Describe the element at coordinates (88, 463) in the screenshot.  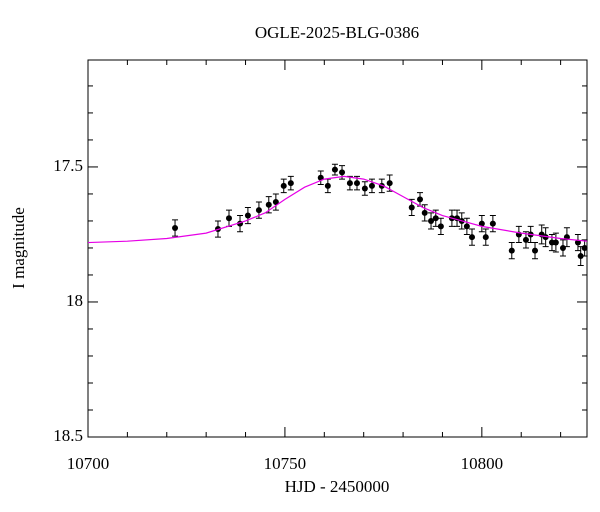
I see `x-tick-label: 10700` at that location.